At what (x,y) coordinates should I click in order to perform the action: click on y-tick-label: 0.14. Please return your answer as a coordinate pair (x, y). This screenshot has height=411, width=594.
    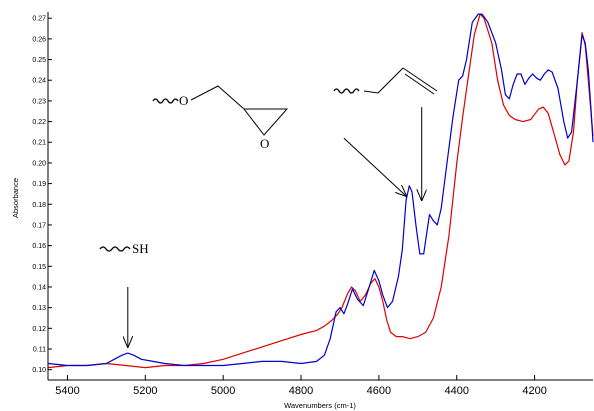
    Looking at the image, I should click on (39, 287).